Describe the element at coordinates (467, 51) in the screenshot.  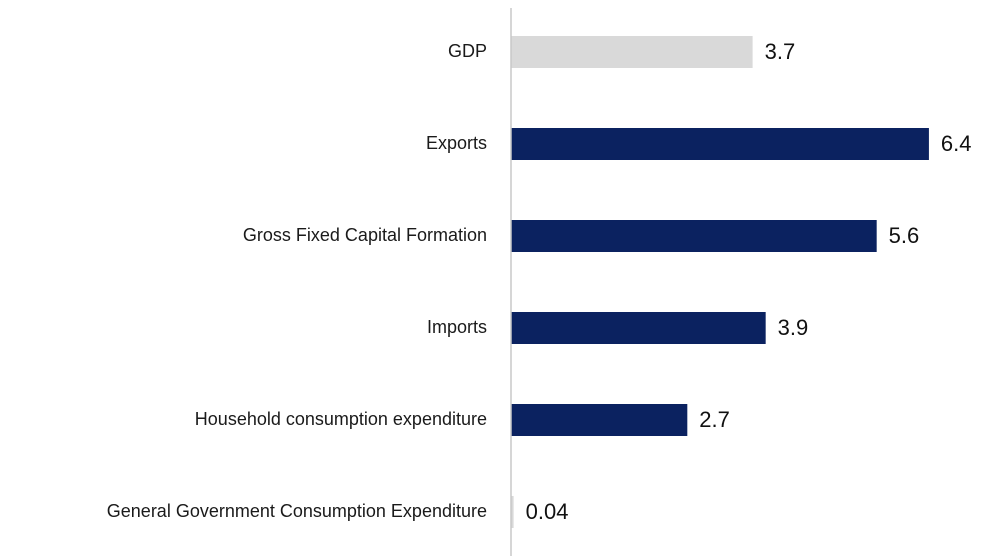
I see `category-label-gdp: GDP` at that location.